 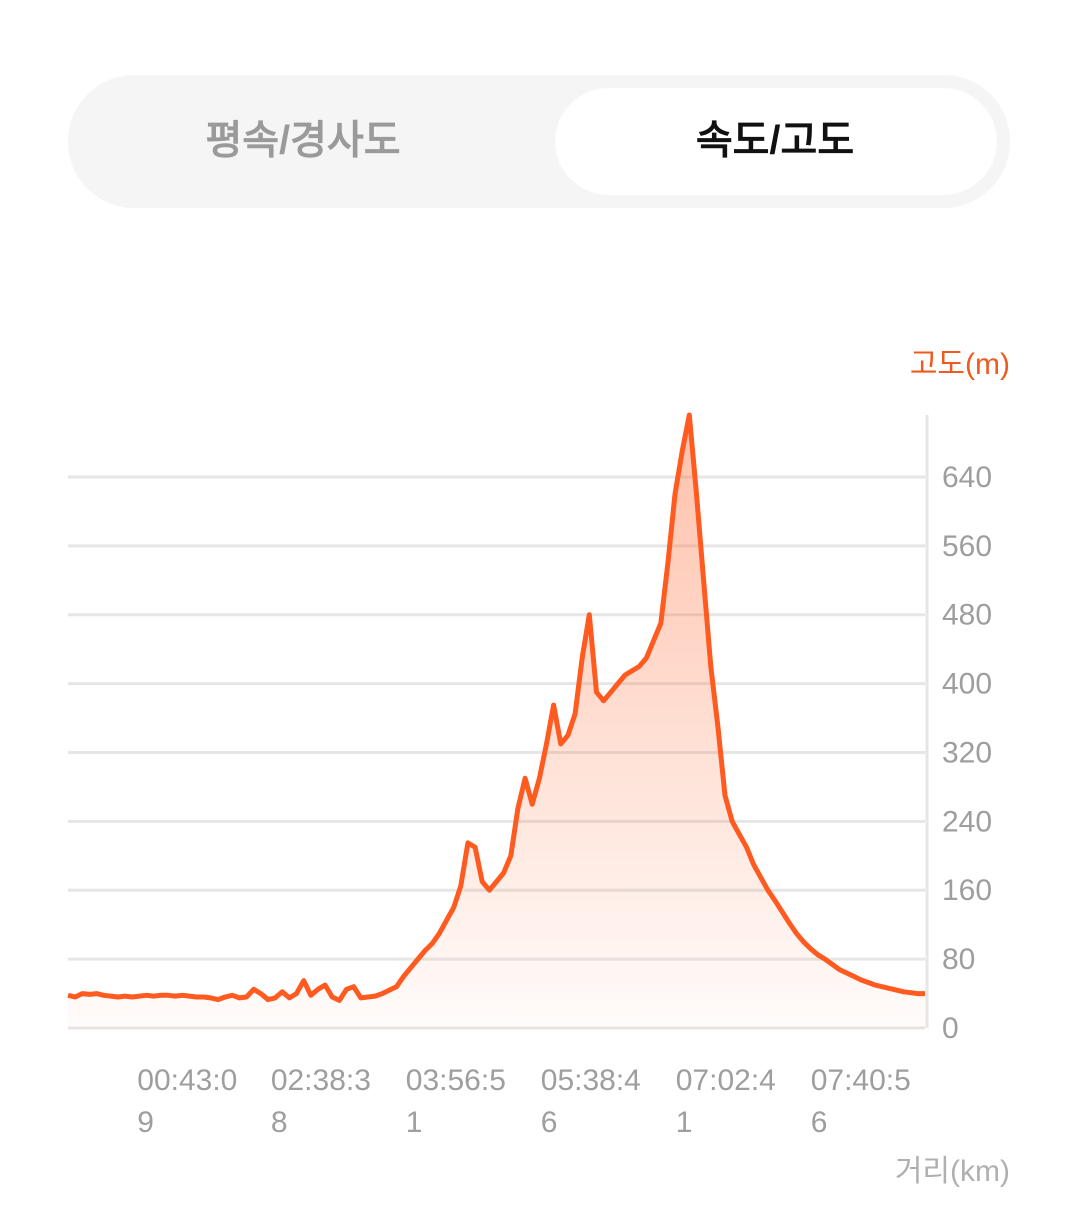 I want to click on x-tick-label: 03:56:51, so click(x=455, y=1101).